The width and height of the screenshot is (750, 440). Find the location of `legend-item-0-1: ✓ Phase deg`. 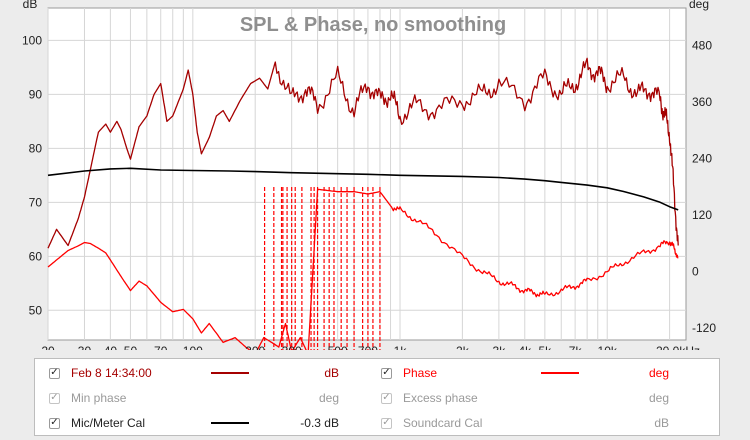

legend-item-0-1: ✓ Phase deg is located at coordinates (541, 373).